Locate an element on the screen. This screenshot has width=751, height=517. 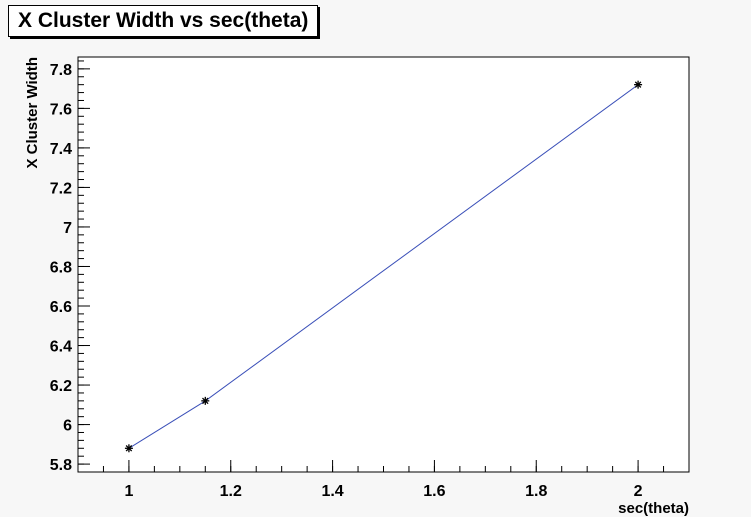
y-tick-label: 7.8 is located at coordinates (61, 70).